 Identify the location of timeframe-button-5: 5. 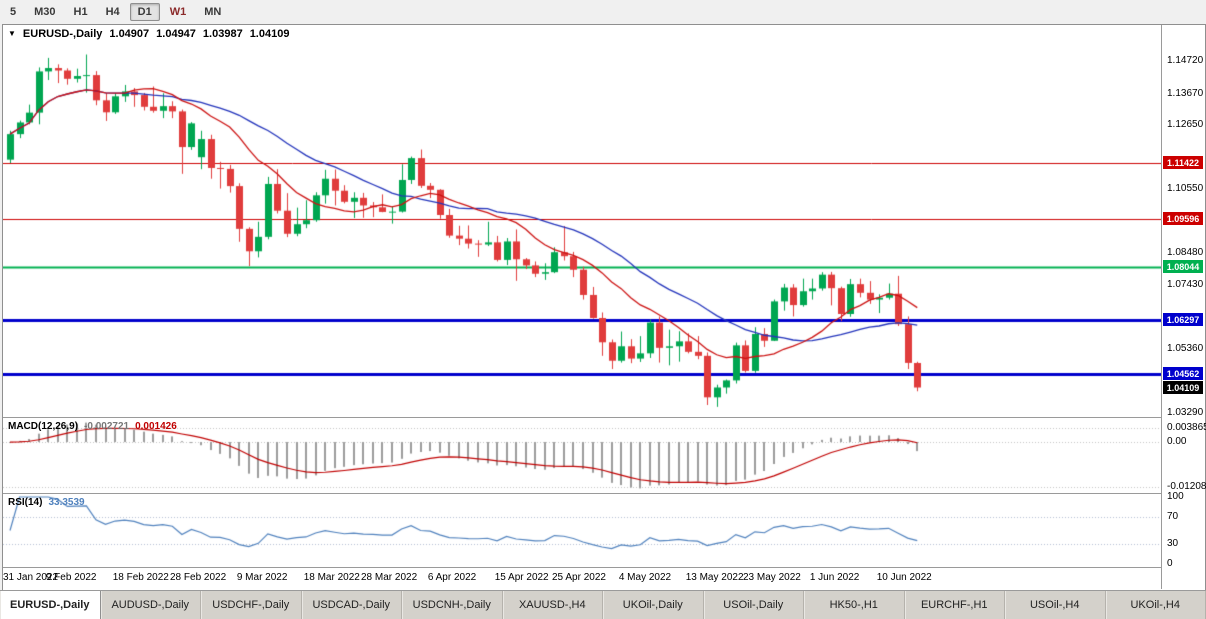
(13, 12).